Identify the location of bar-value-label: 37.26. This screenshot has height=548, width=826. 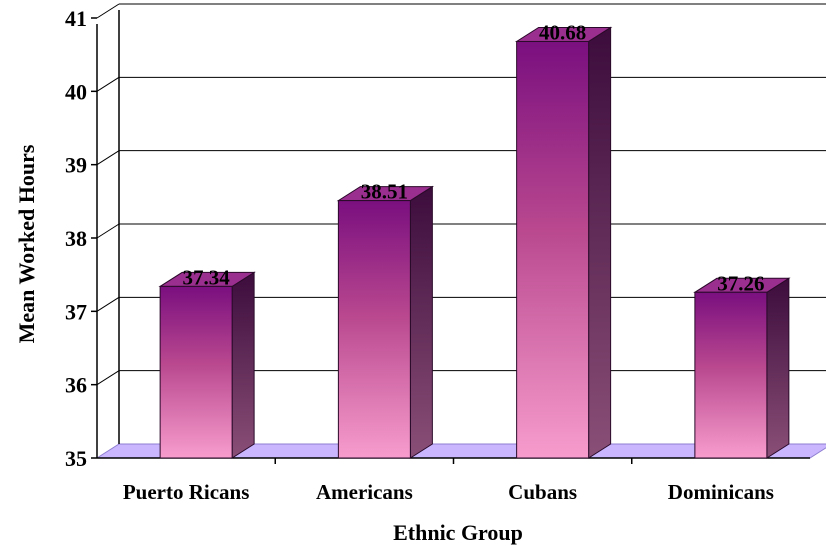
(740, 283).